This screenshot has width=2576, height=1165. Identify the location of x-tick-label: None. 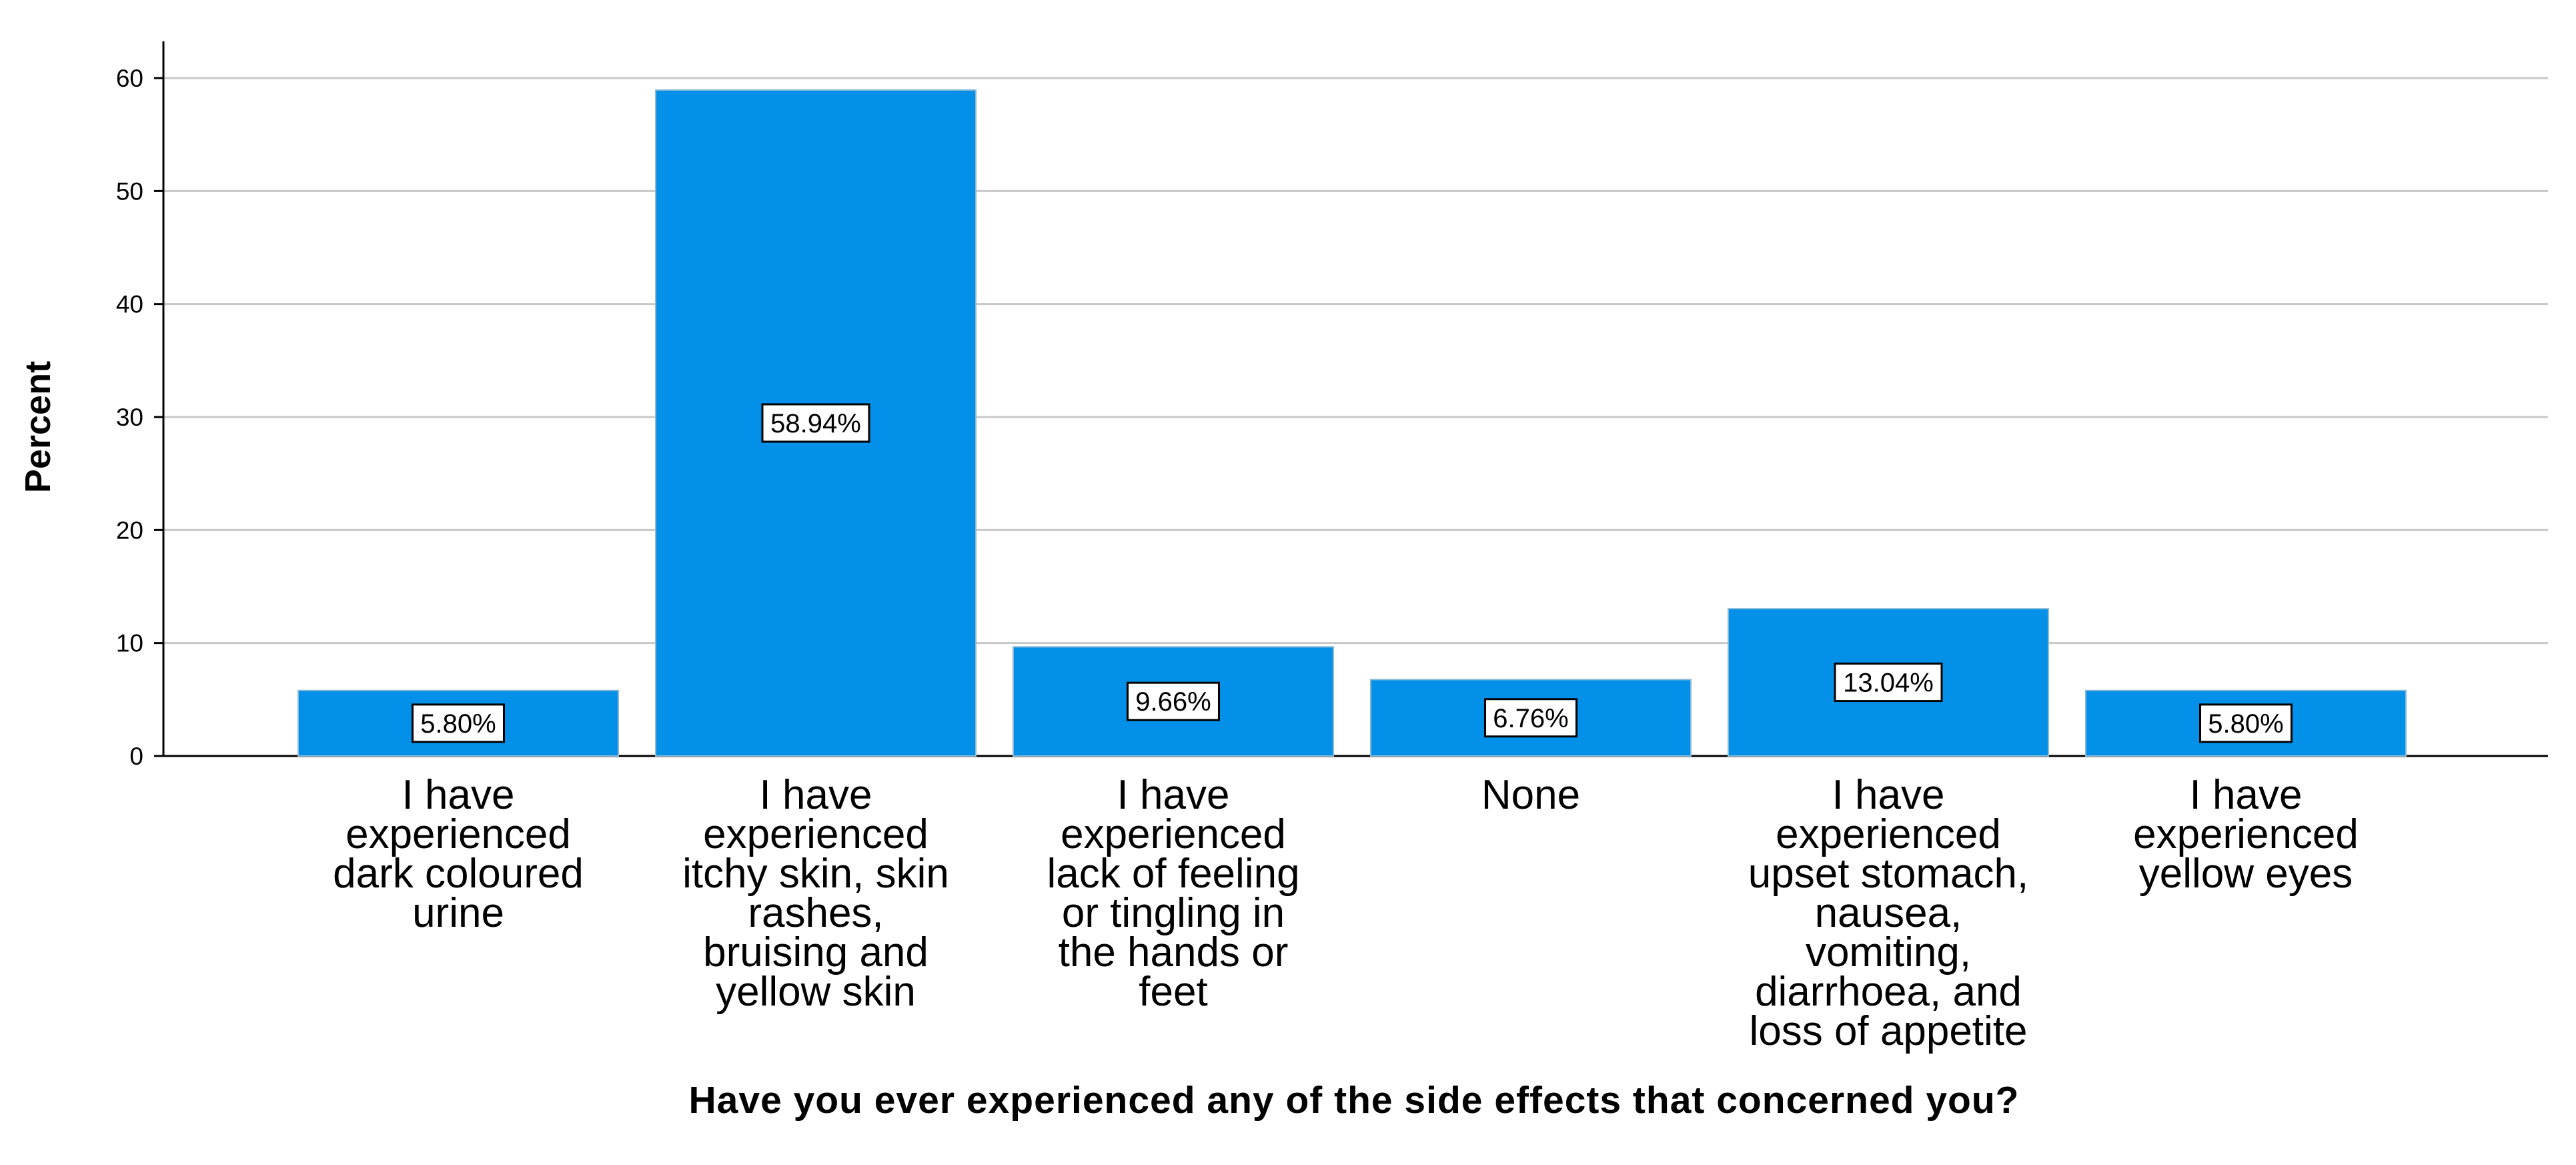
(1531, 795).